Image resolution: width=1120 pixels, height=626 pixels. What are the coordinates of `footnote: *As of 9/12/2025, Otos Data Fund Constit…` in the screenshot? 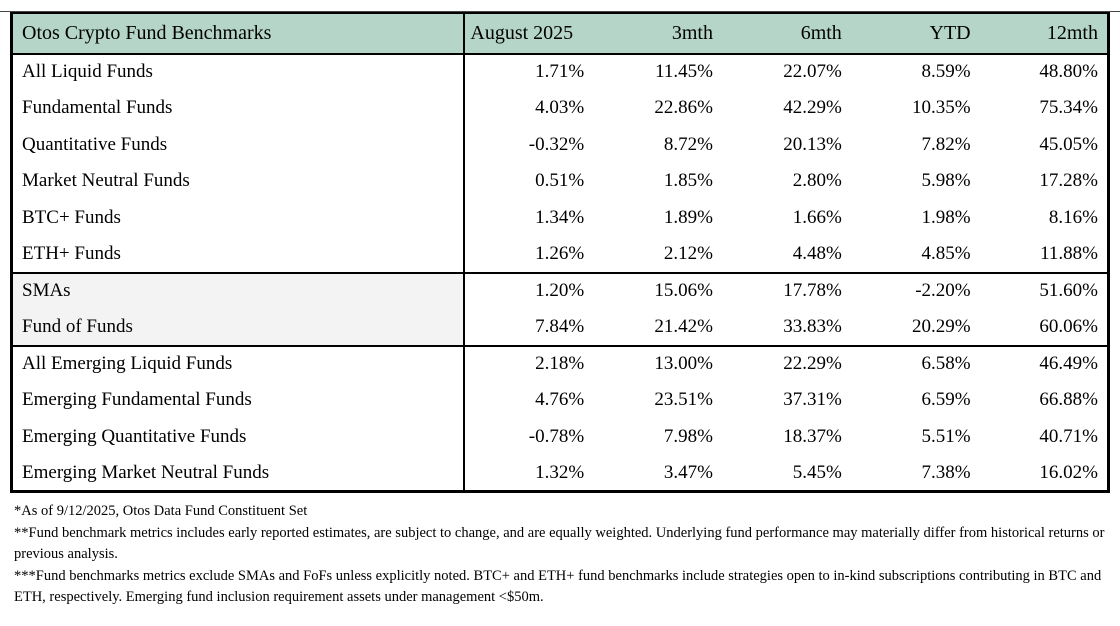 It's located at (161, 511).